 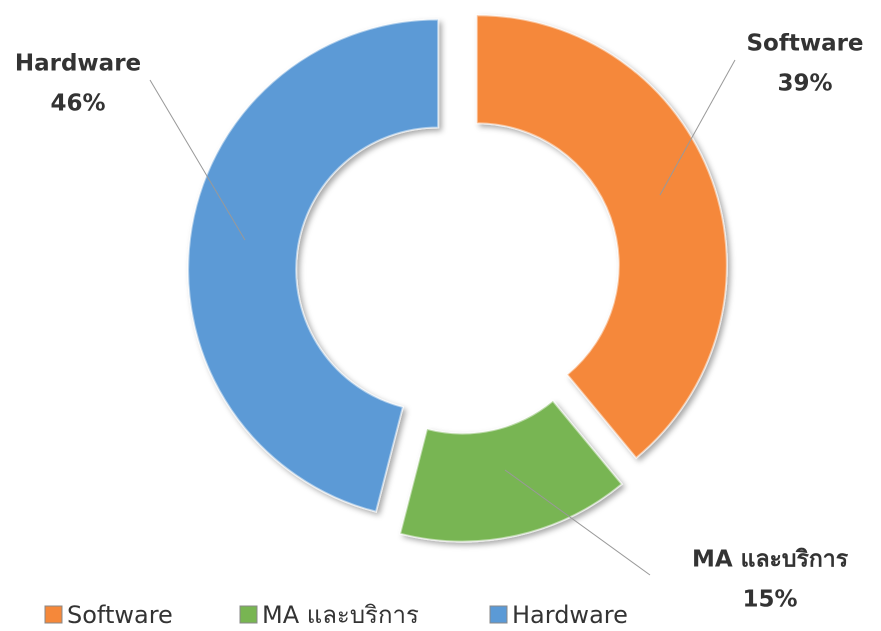 What do you see at coordinates (769, 600) in the screenshot?
I see `data-label-value: 15%` at bounding box center [769, 600].